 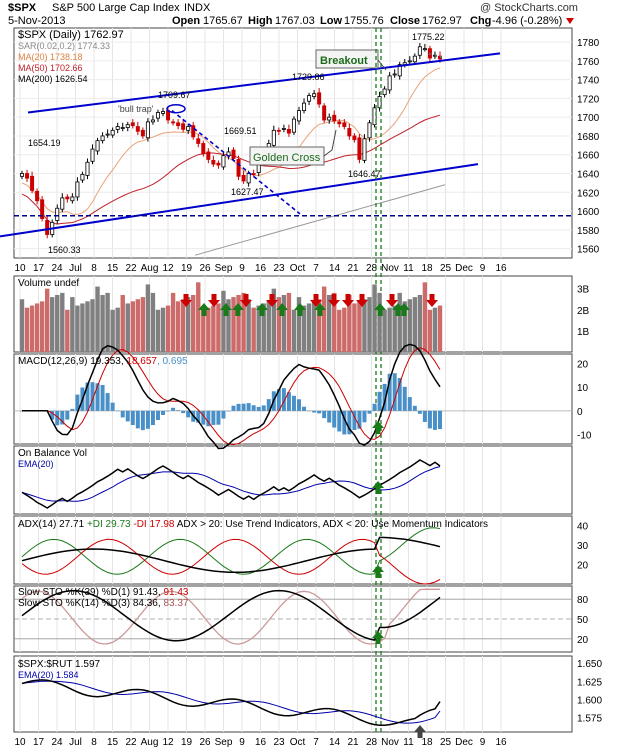 What do you see at coordinates (583, 290) in the screenshot?
I see `volume-axis-label: 3B` at bounding box center [583, 290].